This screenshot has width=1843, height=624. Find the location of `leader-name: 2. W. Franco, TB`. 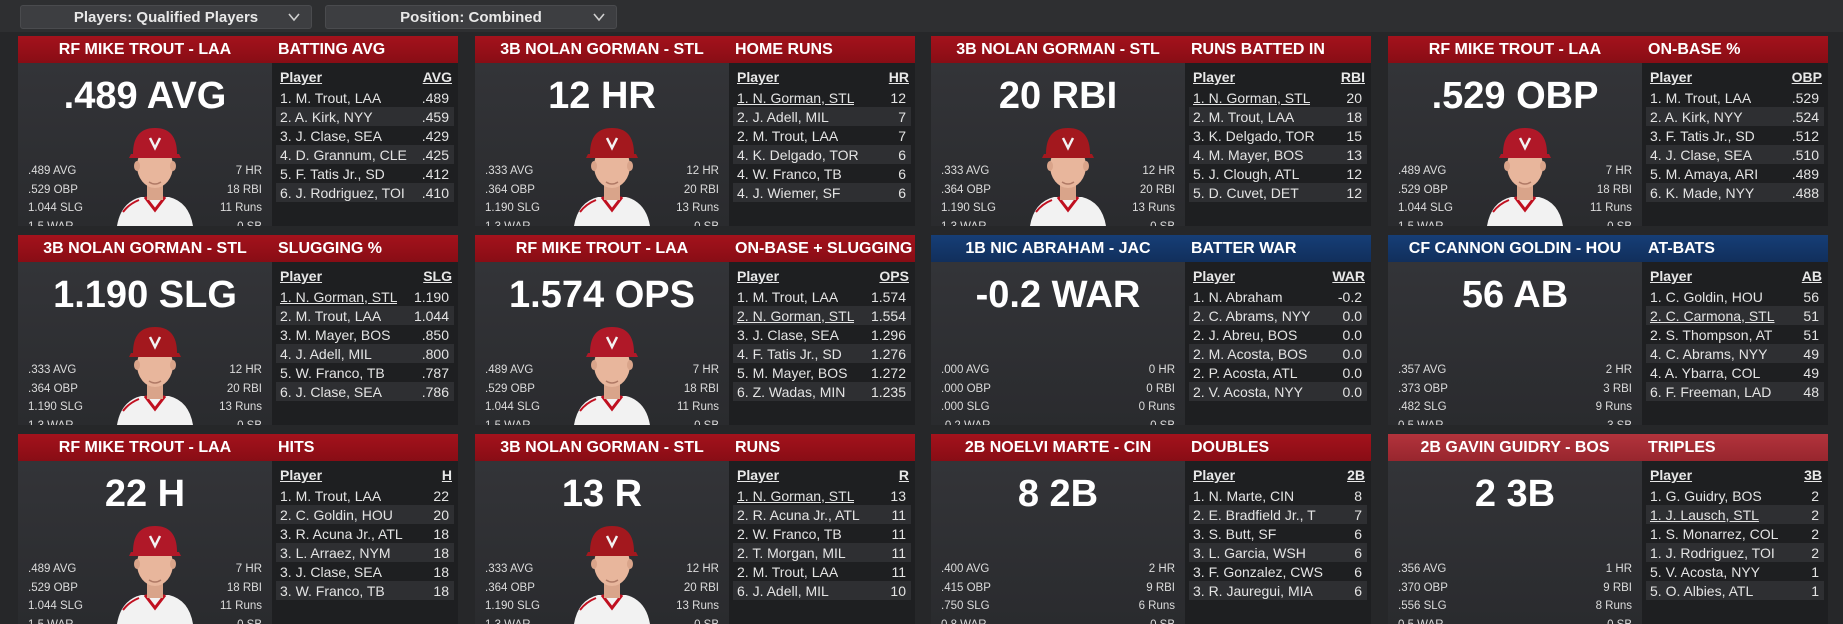

leader-name: 2. W. Franco, TB is located at coordinates (789, 533).